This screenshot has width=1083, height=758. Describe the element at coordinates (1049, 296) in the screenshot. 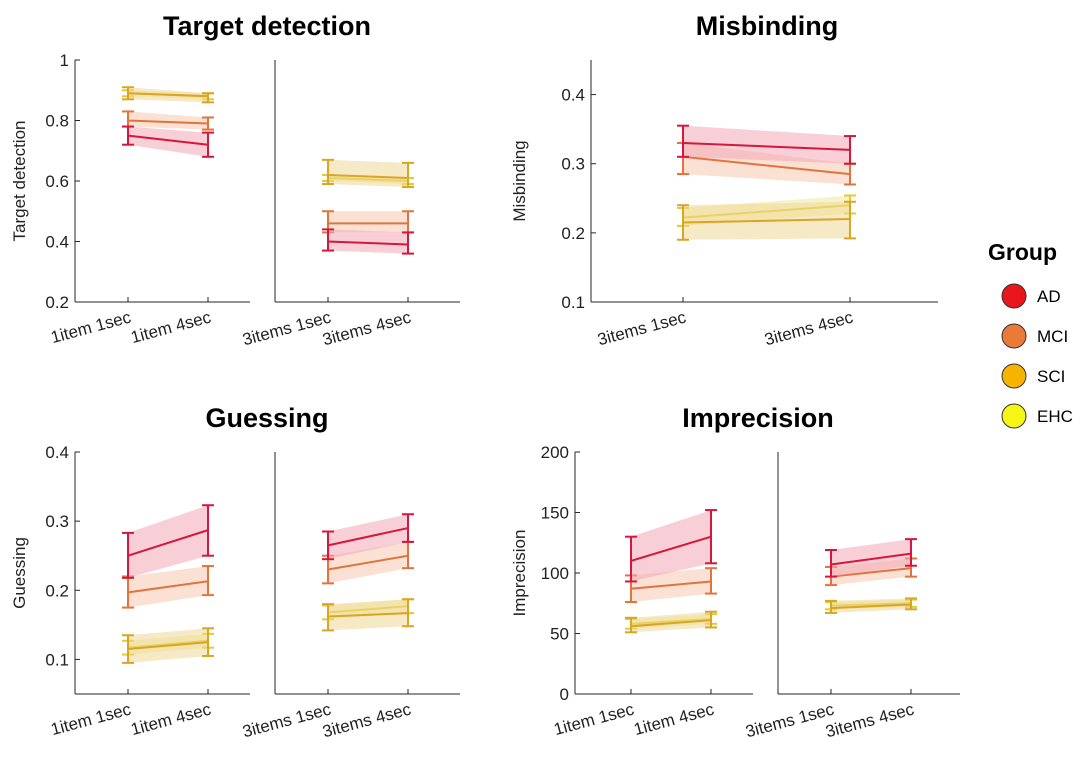

I see `legend-label-ad: AD` at that location.